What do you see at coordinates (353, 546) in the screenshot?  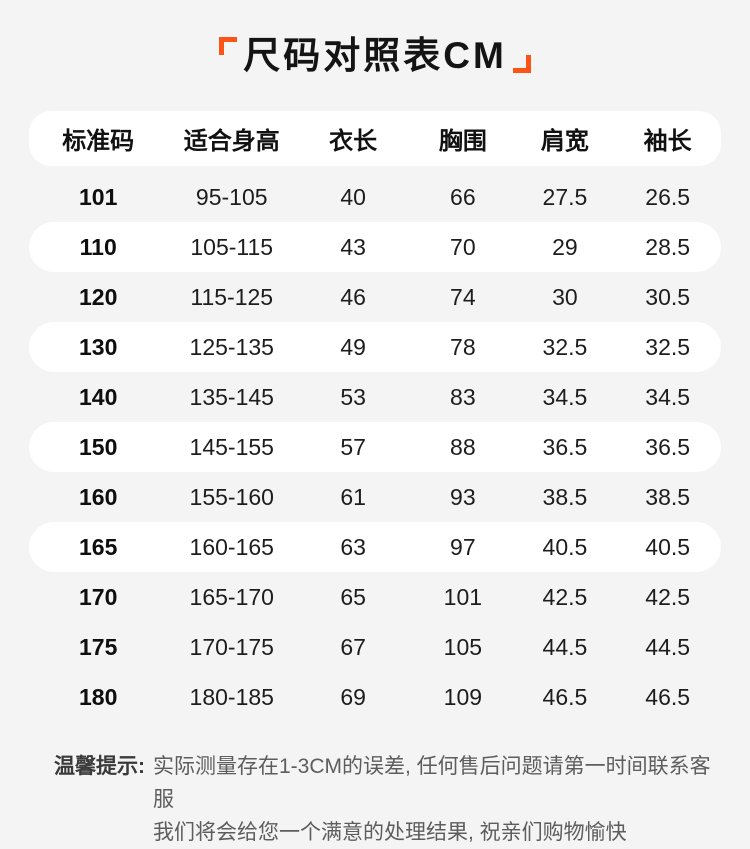 I see `measurement-cell: 63` at bounding box center [353, 546].